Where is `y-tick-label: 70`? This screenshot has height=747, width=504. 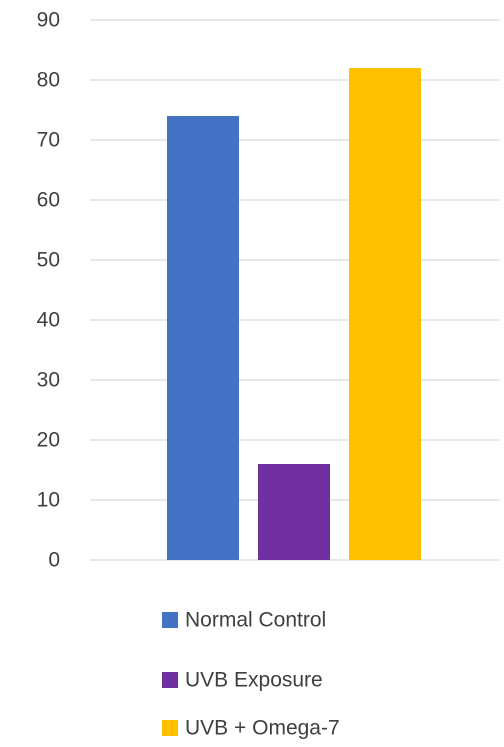 y-tick-label: 70 is located at coordinates (48, 140).